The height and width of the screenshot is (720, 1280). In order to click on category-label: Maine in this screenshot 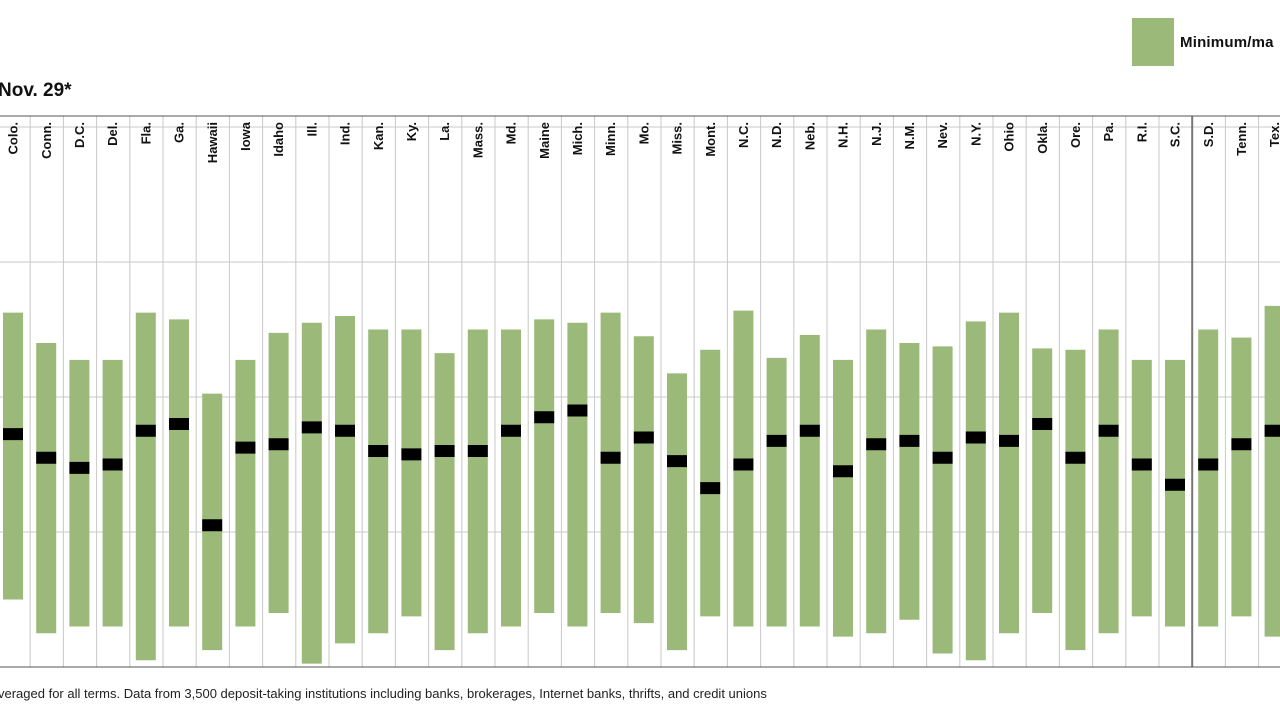, I will do `click(544, 140)`.